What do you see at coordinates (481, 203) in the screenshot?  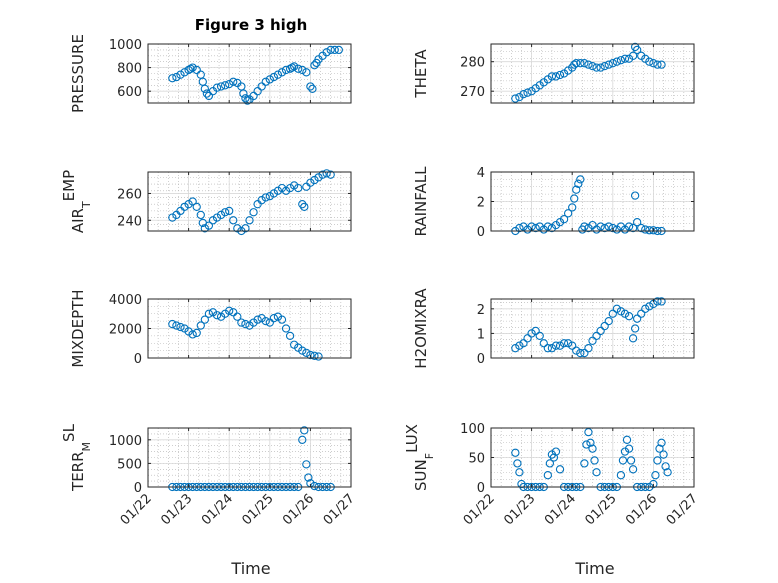 I see `y-tick-label: 2` at bounding box center [481, 203].